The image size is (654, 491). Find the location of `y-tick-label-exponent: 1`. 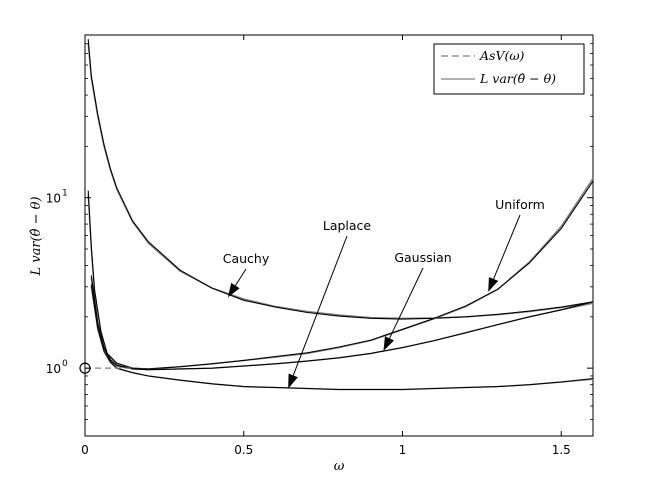

y-tick-label-exponent: 1 is located at coordinates (65, 194).